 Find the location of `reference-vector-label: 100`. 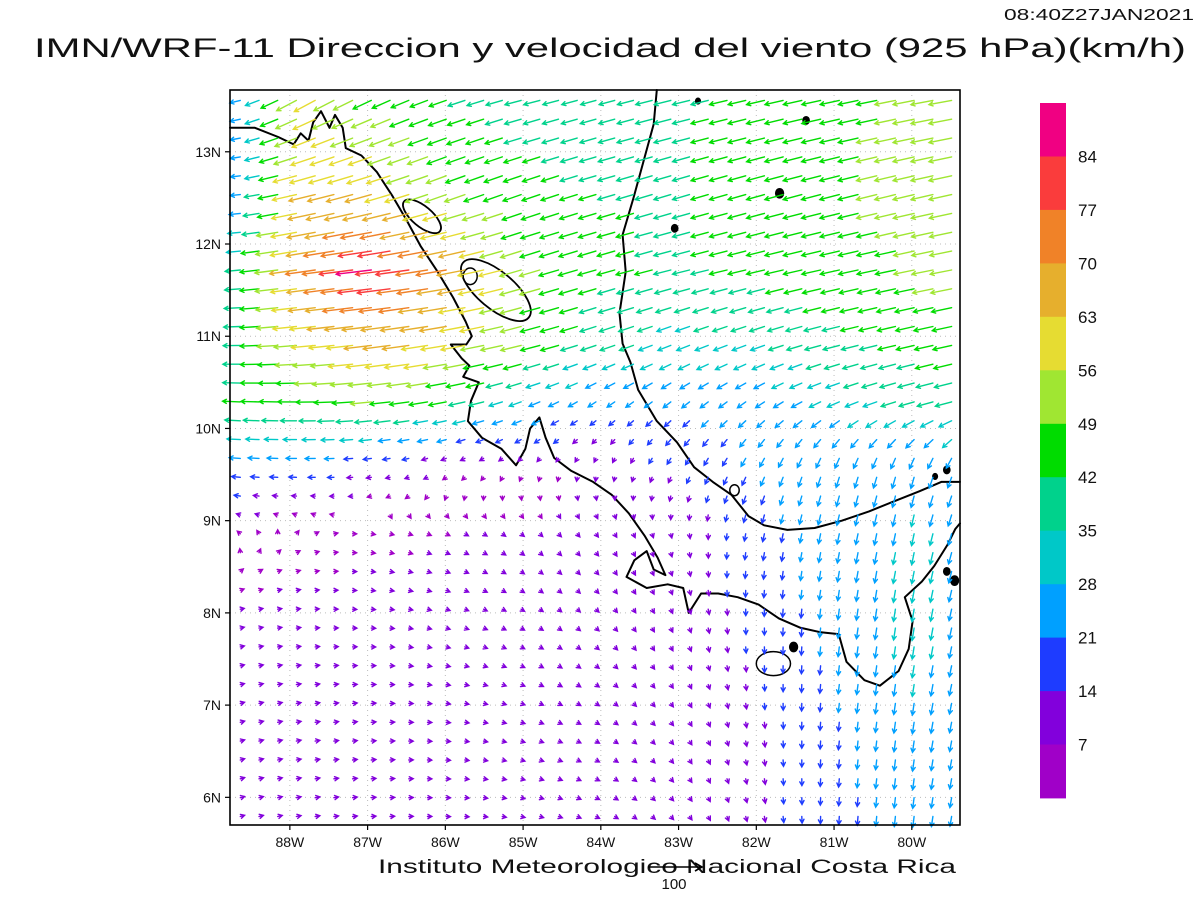

reference-vector-label: 100 is located at coordinates (673, 884).